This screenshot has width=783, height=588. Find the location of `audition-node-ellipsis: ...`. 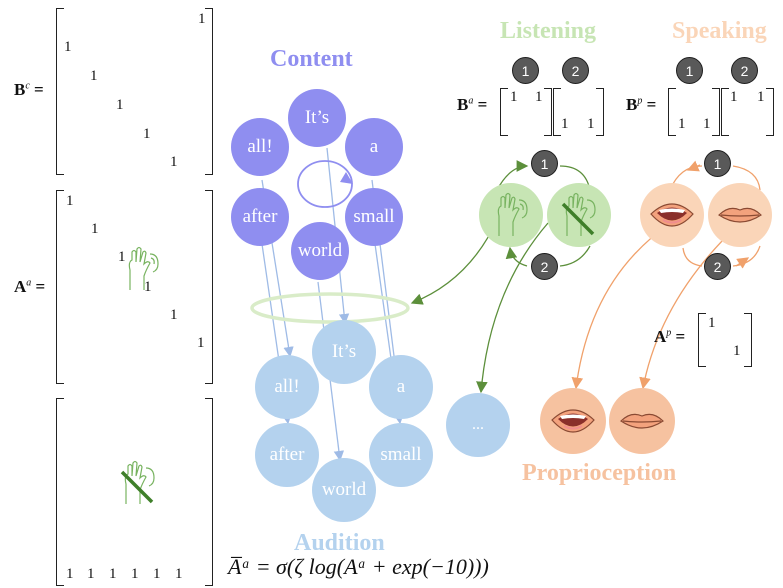

audition-node-ellipsis: ... is located at coordinates (478, 425).